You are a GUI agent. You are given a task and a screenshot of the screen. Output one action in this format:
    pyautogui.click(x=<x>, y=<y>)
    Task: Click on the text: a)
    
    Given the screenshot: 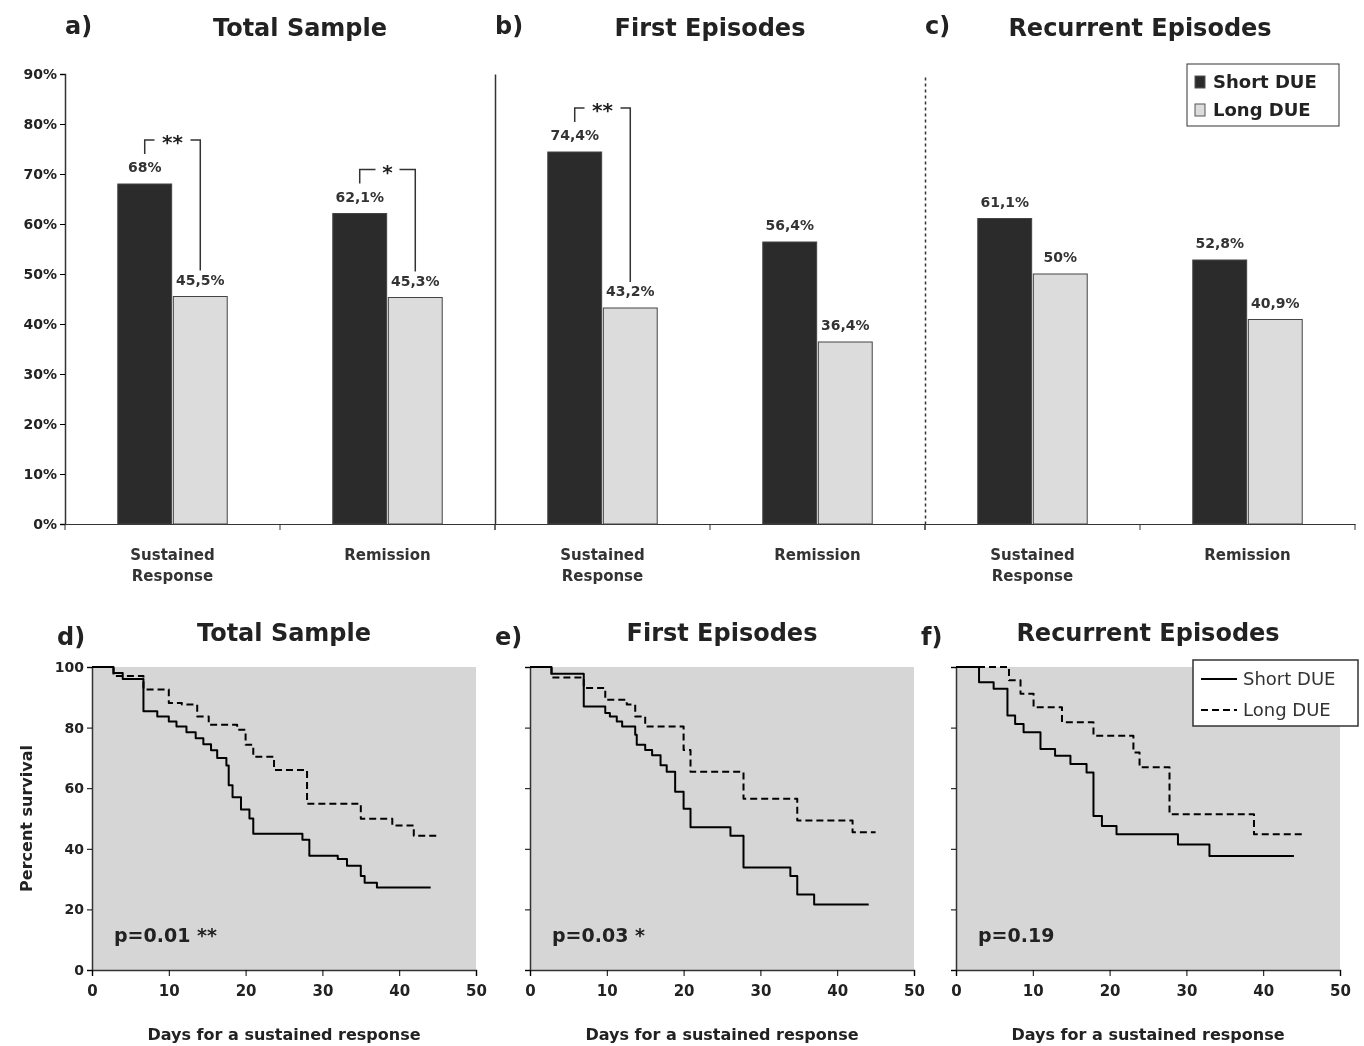 What is the action you would take?
    pyautogui.click(x=79, y=26)
    